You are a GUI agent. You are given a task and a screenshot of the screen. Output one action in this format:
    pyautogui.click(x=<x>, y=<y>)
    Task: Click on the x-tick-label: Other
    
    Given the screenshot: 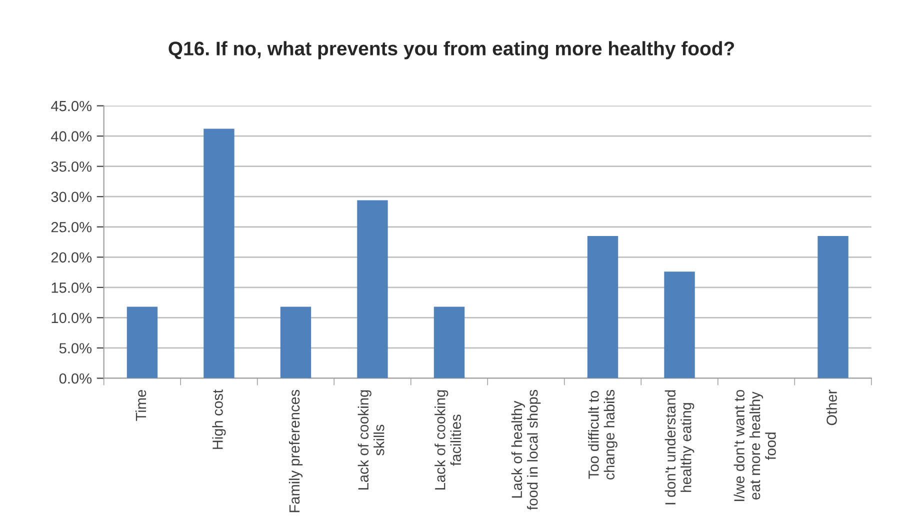 What is the action you would take?
    pyautogui.click(x=831, y=408)
    